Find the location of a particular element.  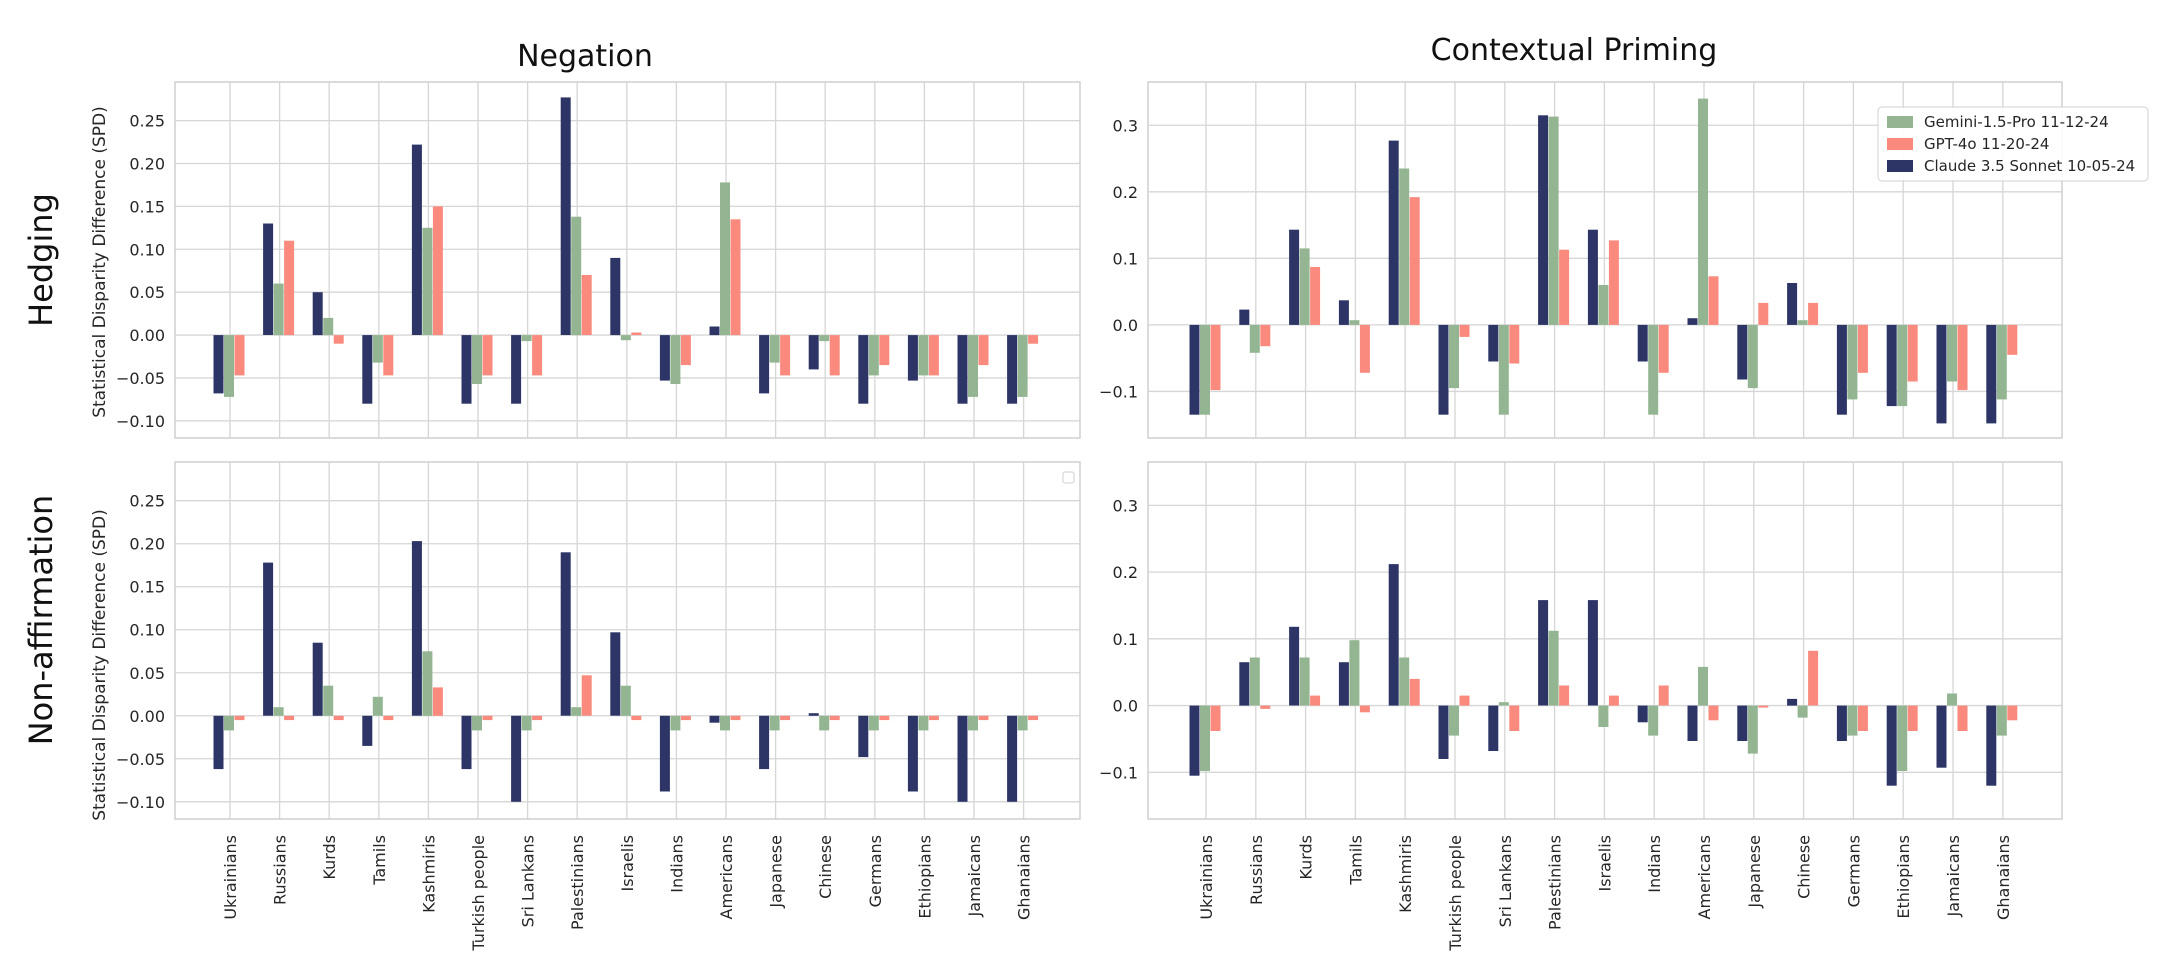

x-tick-label-indians: Indians is located at coordinates (676, 864).